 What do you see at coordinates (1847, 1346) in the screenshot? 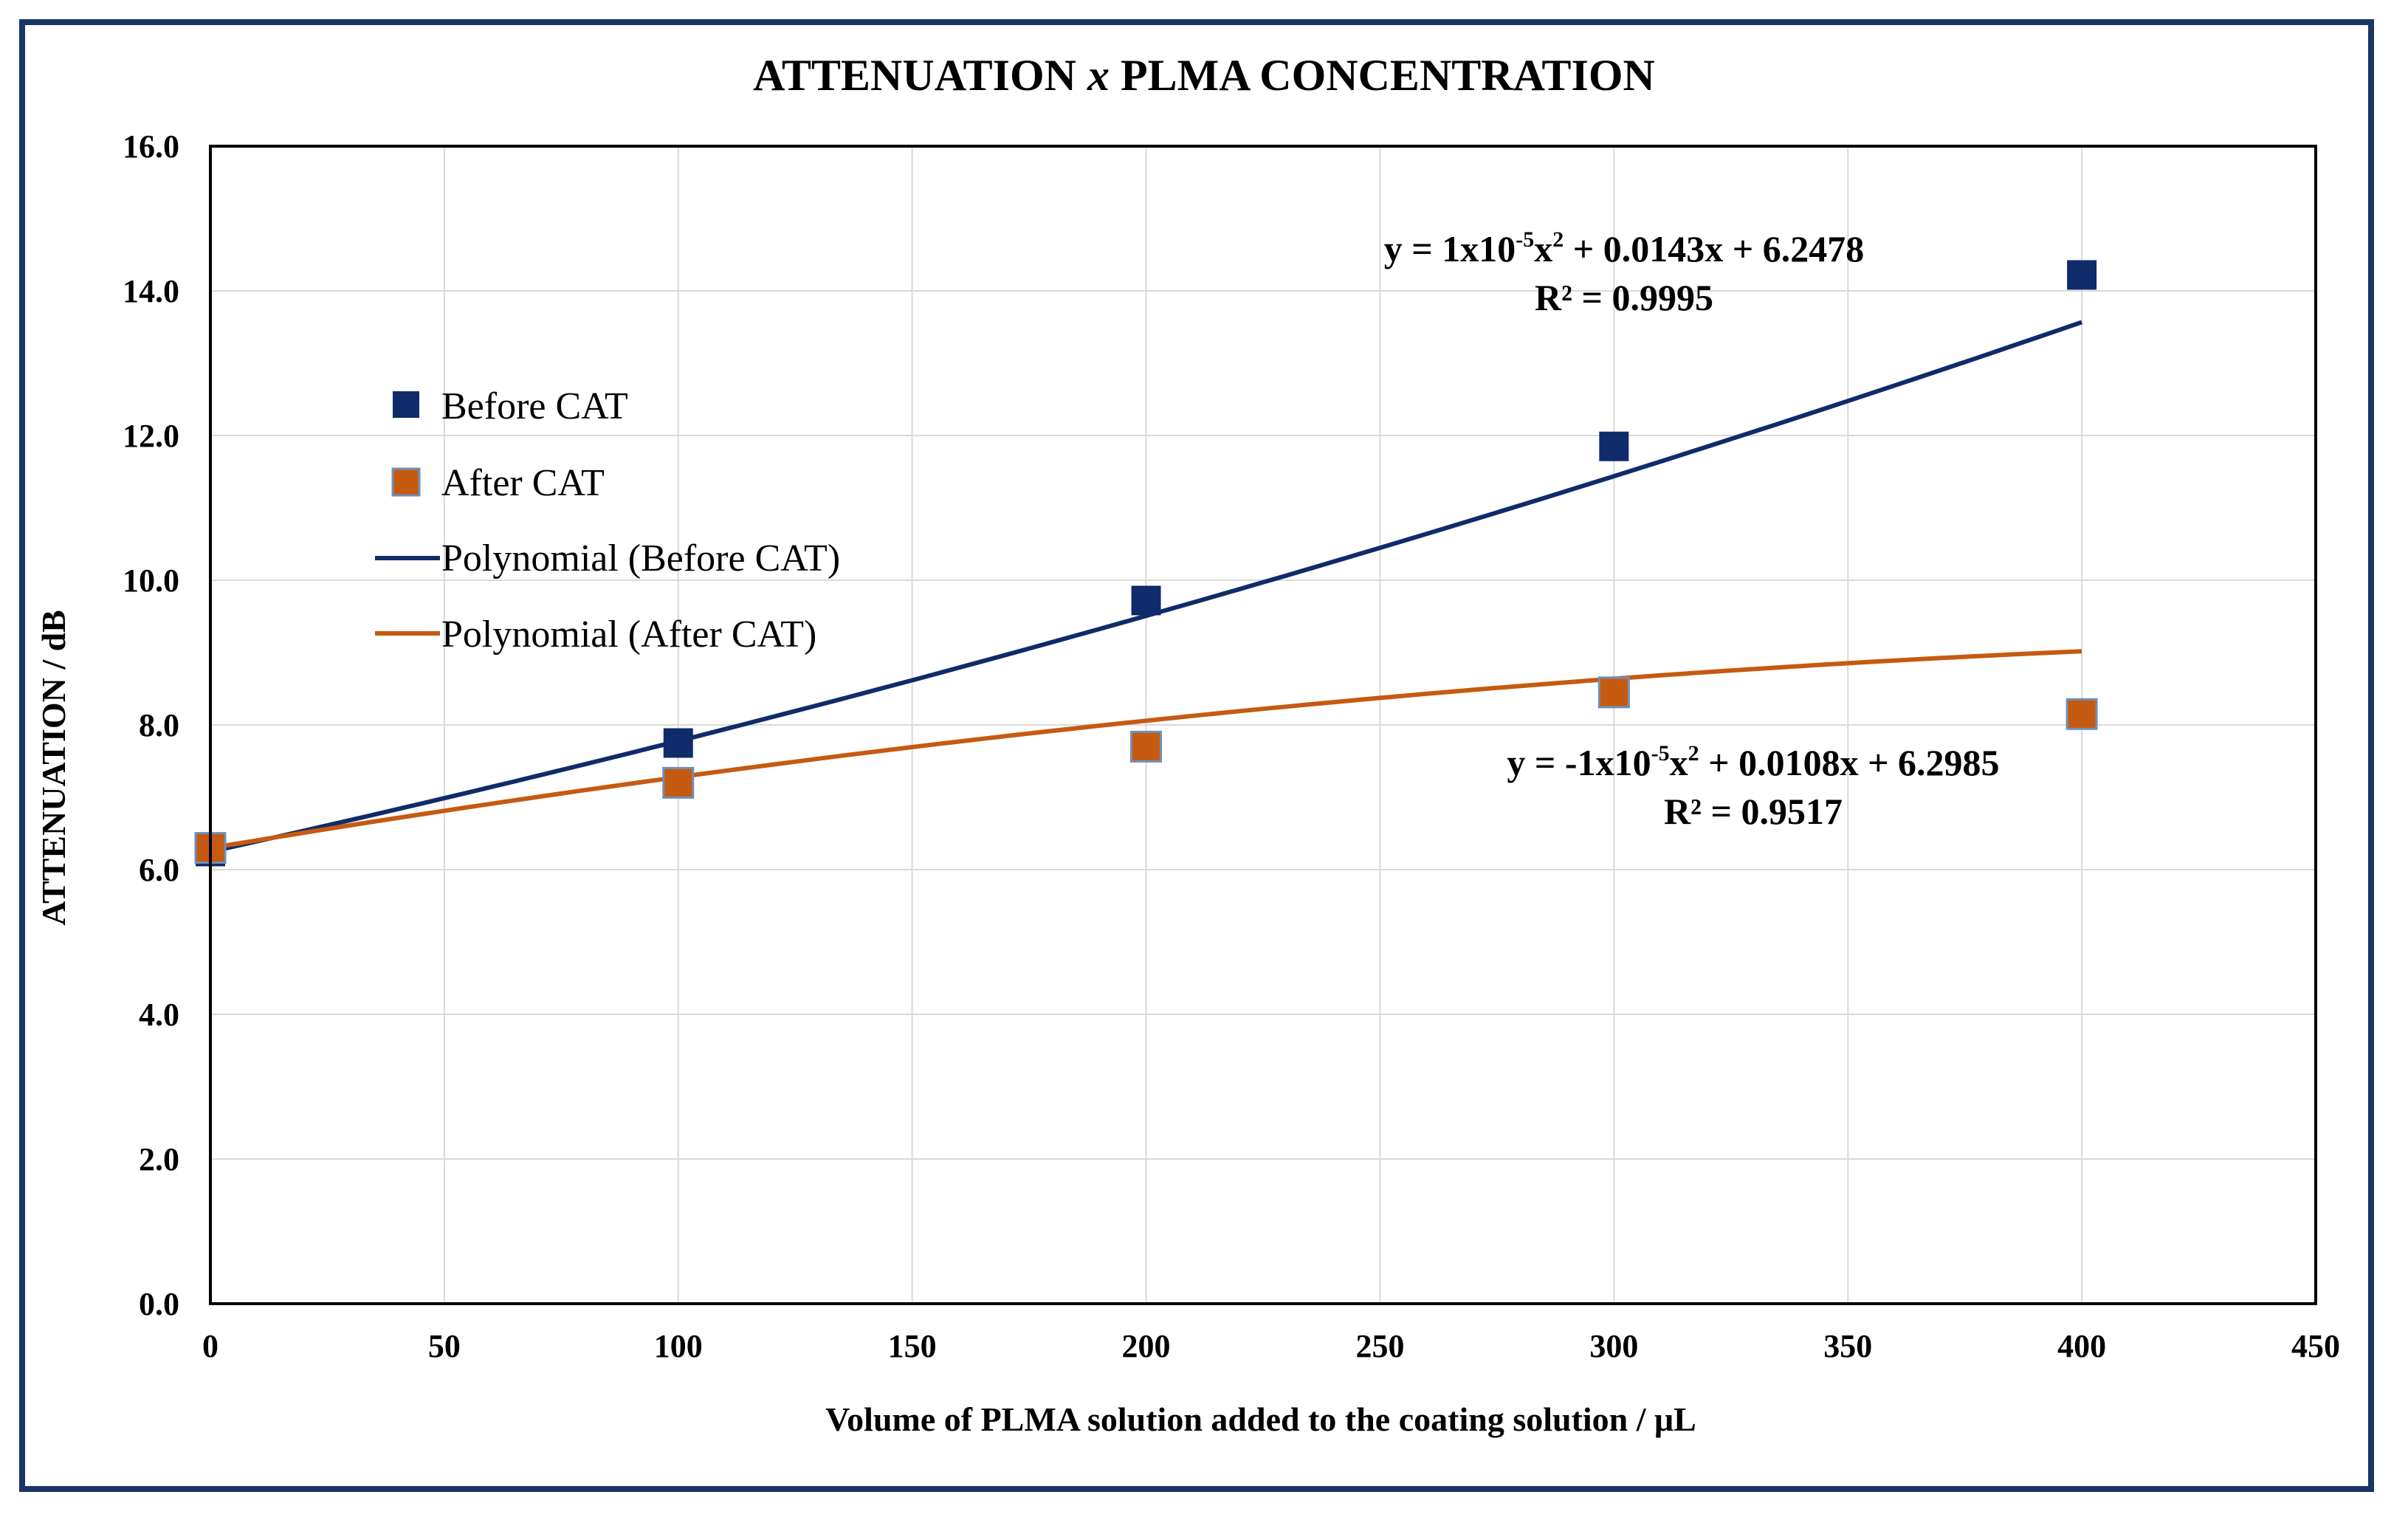
I see `x-tick-label: 350` at bounding box center [1847, 1346].